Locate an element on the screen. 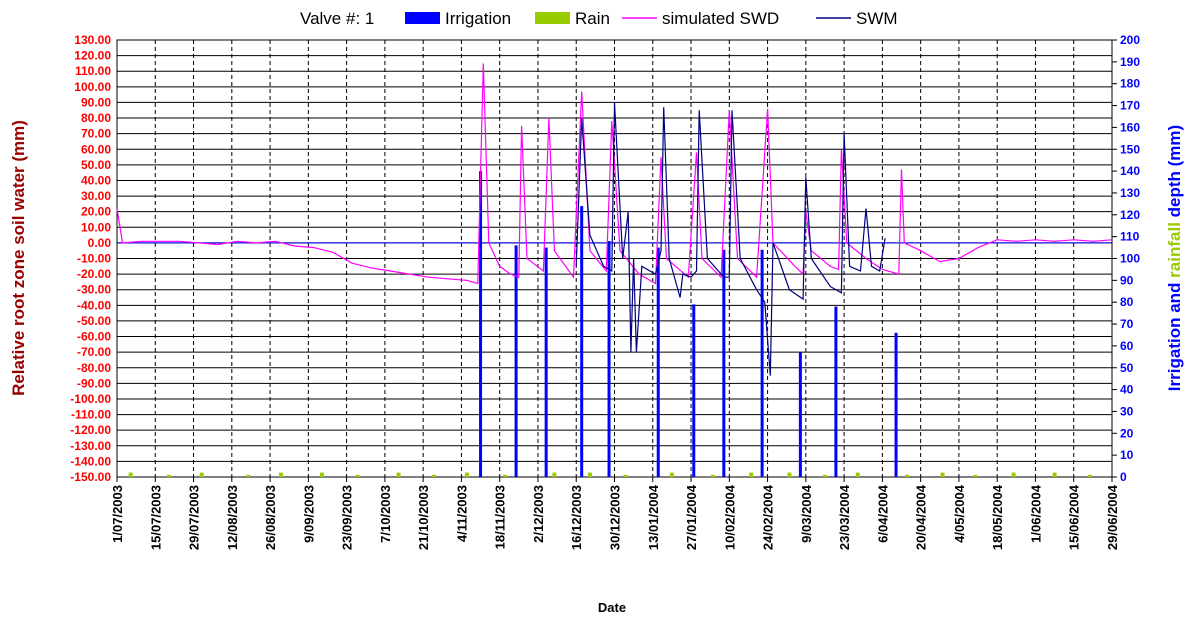 This screenshot has width=1190, height=627. y2-tick-label: 170 is located at coordinates (1130, 106).